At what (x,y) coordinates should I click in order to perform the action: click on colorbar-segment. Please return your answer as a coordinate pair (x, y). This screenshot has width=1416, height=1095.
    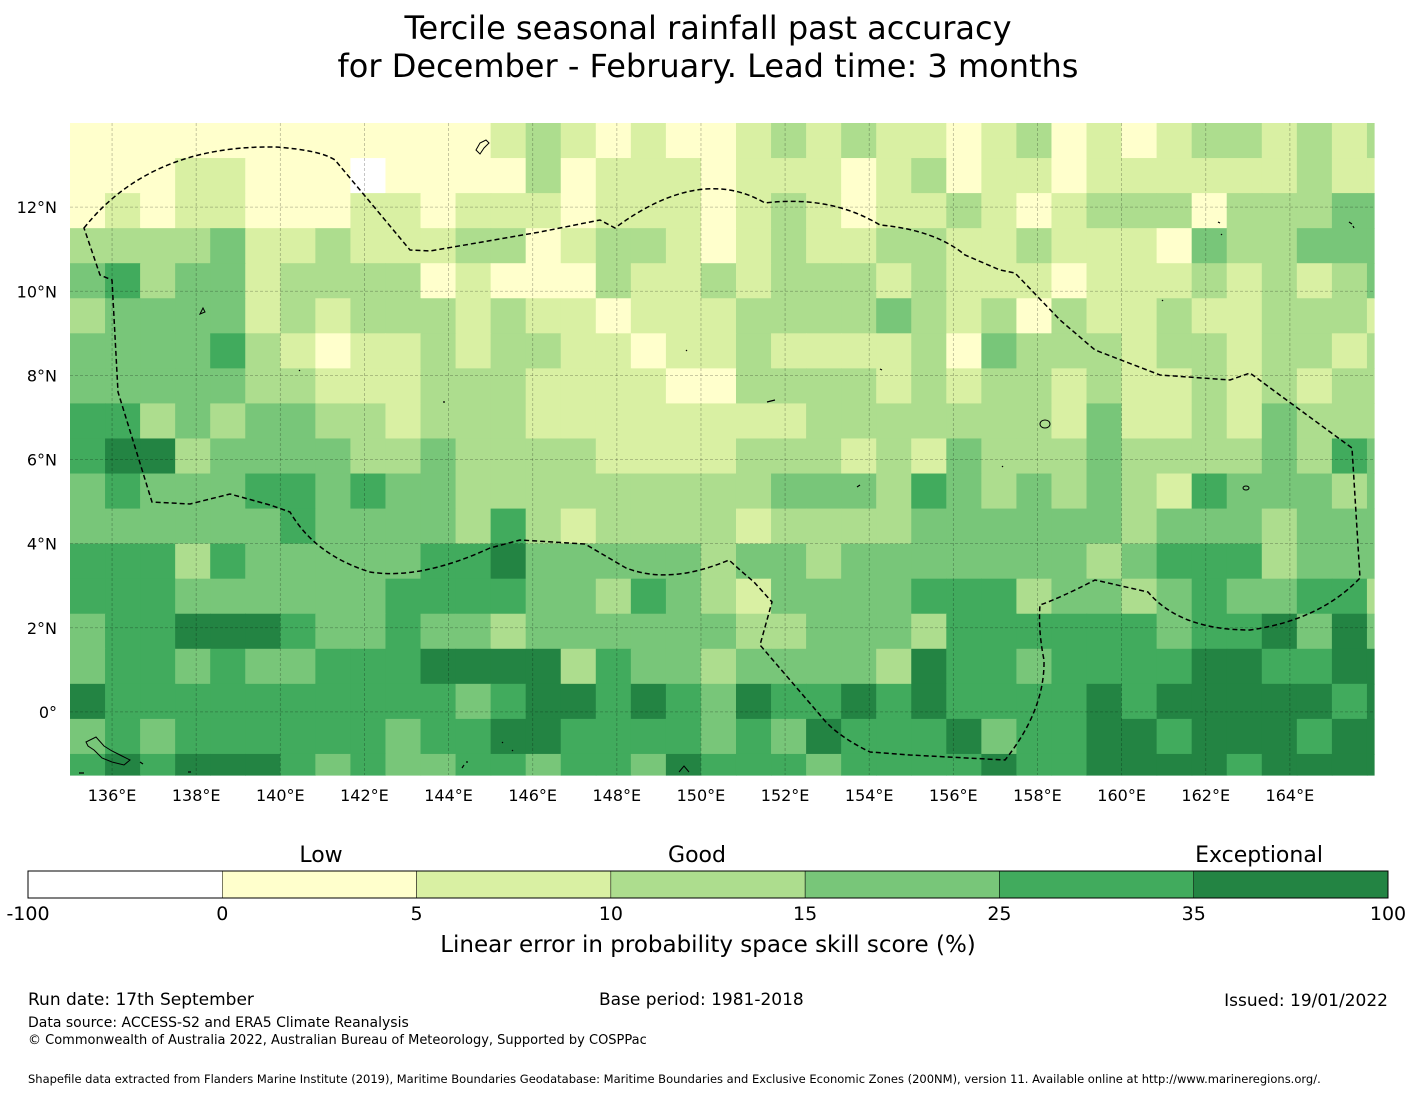
    Looking at the image, I should click on (514, 884).